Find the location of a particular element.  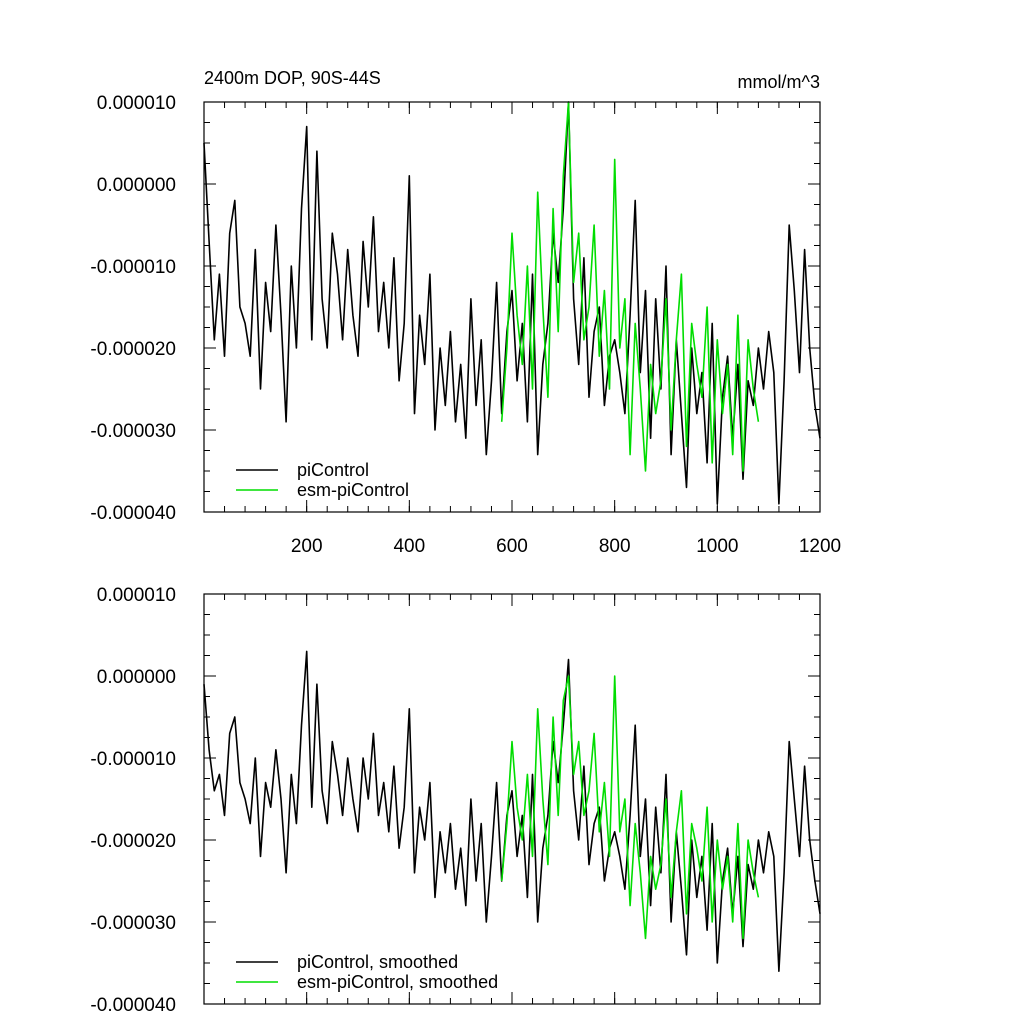

x-tick-label: 800 is located at coordinates (615, 546).